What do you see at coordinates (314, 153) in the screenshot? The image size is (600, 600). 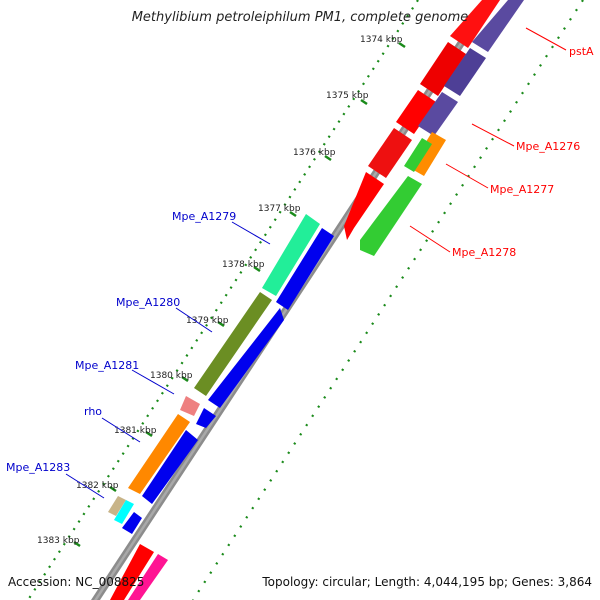 I see `tick-label-1376: 1376 kbp` at bounding box center [314, 153].